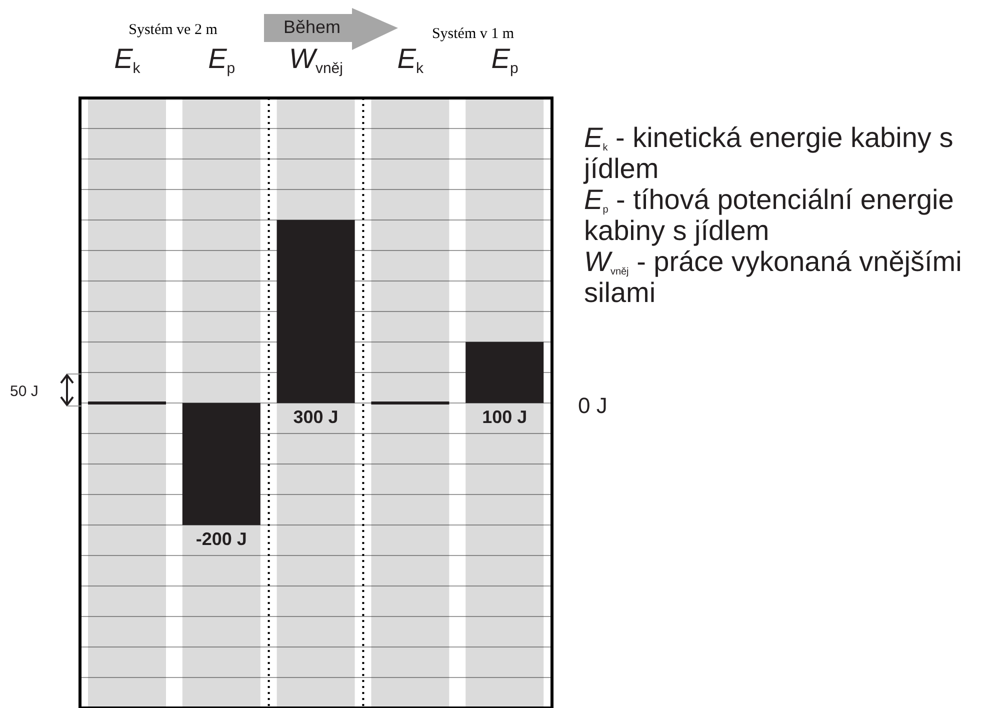  What do you see at coordinates (473, 34) in the screenshot?
I see `text: Systém v 1 m` at bounding box center [473, 34].